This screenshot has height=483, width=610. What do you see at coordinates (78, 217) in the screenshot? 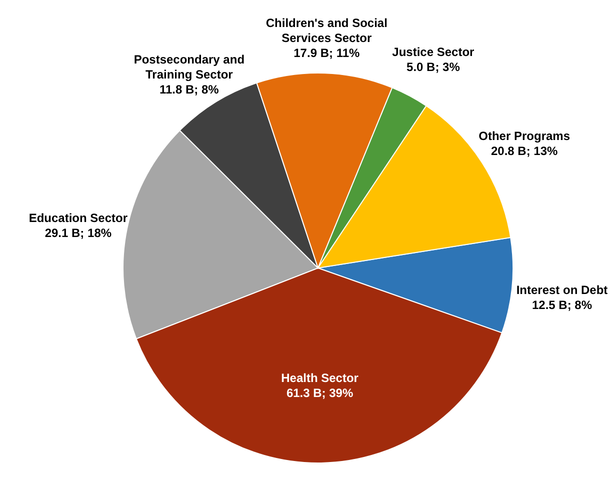
I see `slice-label: Education Sector` at bounding box center [78, 217].